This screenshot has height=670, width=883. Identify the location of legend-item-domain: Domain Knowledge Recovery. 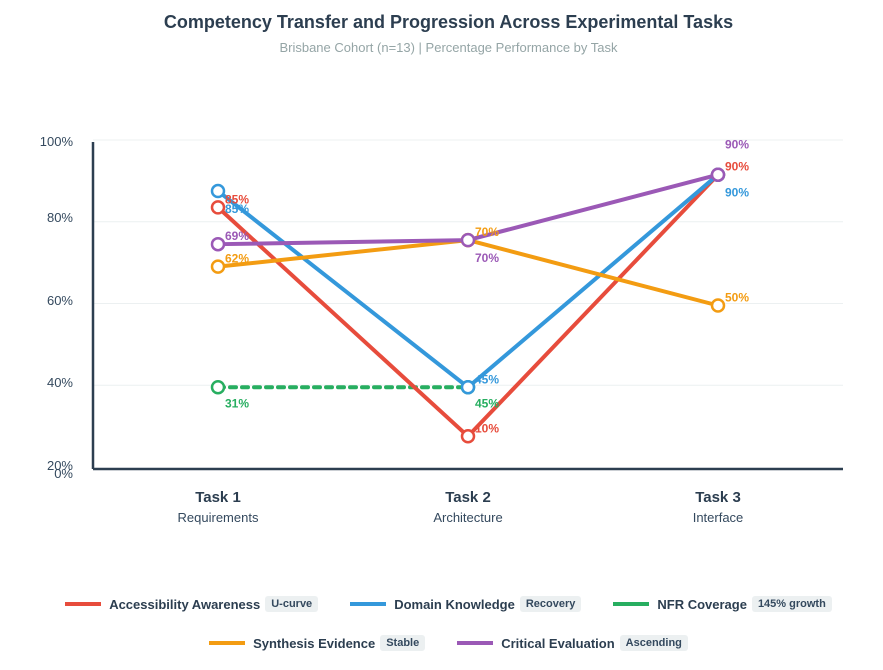
(466, 604).